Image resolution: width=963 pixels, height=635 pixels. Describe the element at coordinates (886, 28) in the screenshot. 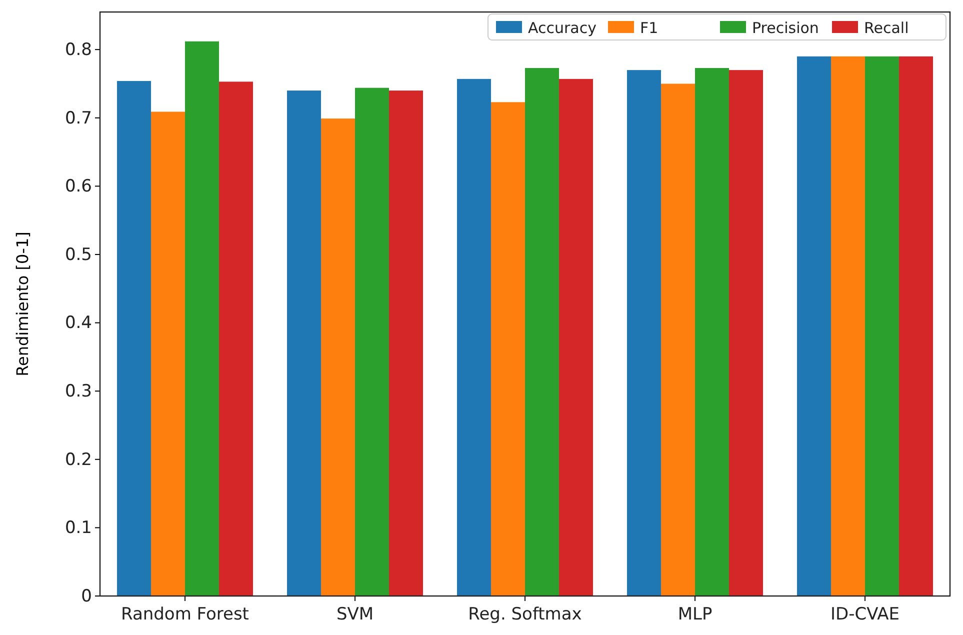

I see `legend-label: Recall` at that location.